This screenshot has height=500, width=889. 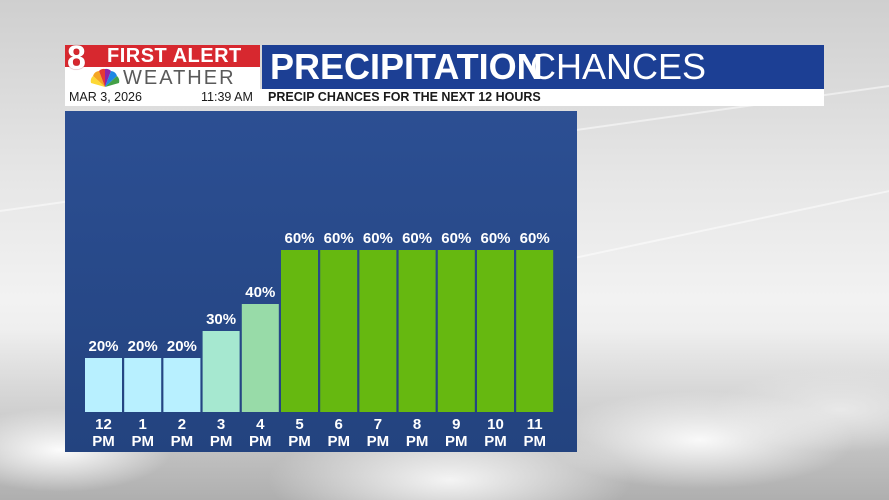 I want to click on background-streak, so click(x=724, y=219).